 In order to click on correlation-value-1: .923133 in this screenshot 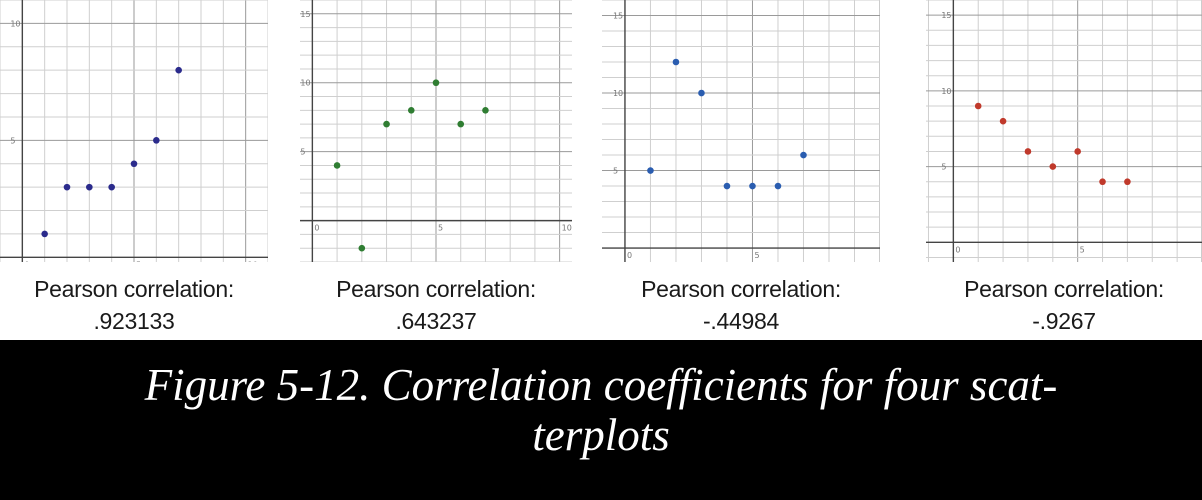, I will do `click(134, 321)`.